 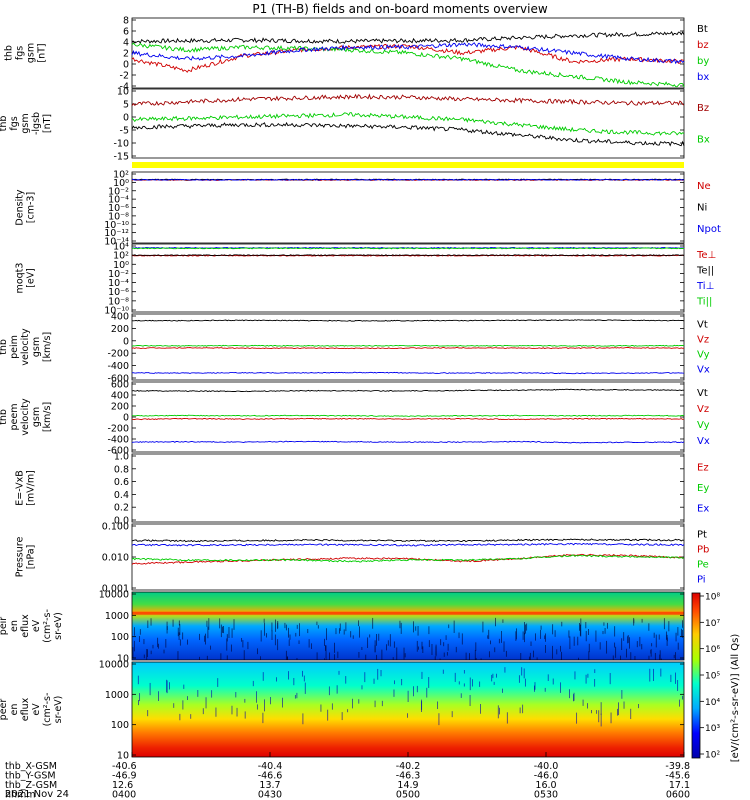 What do you see at coordinates (58, 710) in the screenshot?
I see `ylabel-line: sr-eV)` at bounding box center [58, 710].